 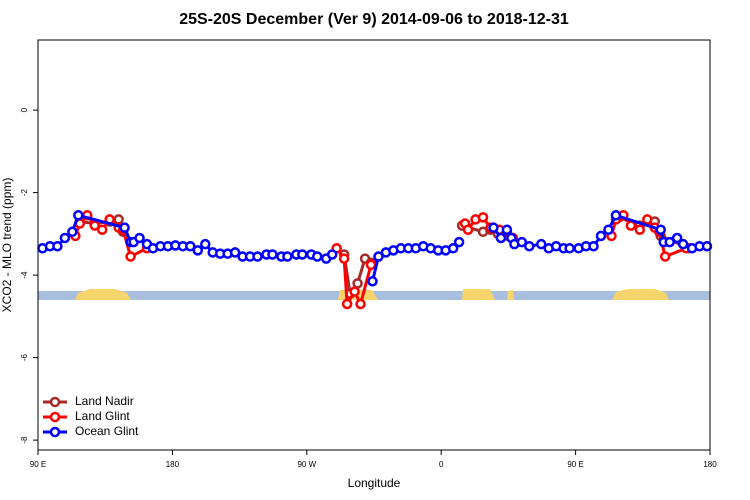 What do you see at coordinates (24, 109) in the screenshot?
I see `y-tick-label: 0` at bounding box center [24, 109].